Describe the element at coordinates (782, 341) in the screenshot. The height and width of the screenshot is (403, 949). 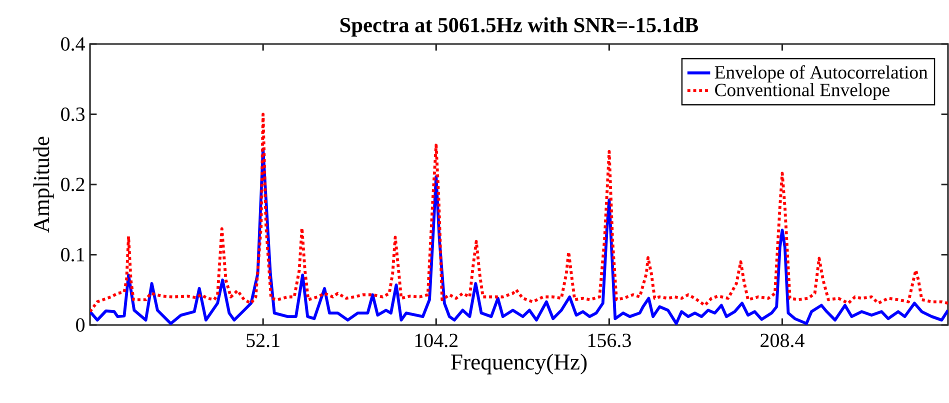
I see `x-tick-label: 208.4` at that location.